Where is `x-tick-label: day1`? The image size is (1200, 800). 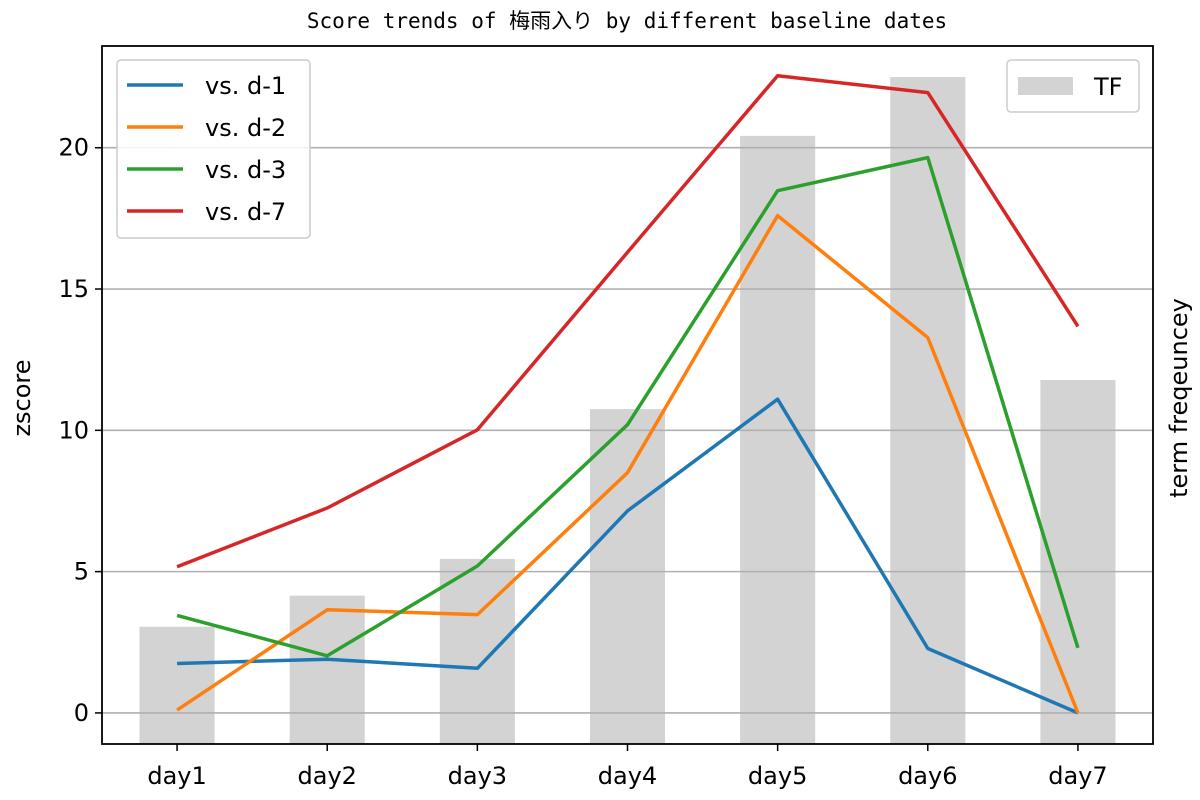
x-tick-label: day1 is located at coordinates (176, 776).